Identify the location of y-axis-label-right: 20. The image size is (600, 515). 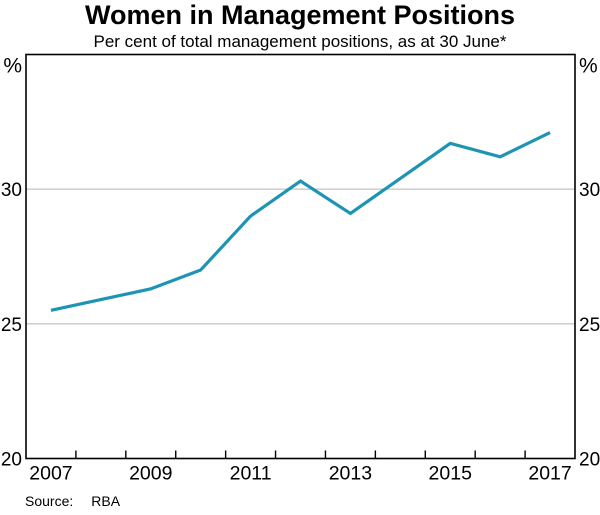
(589, 460).